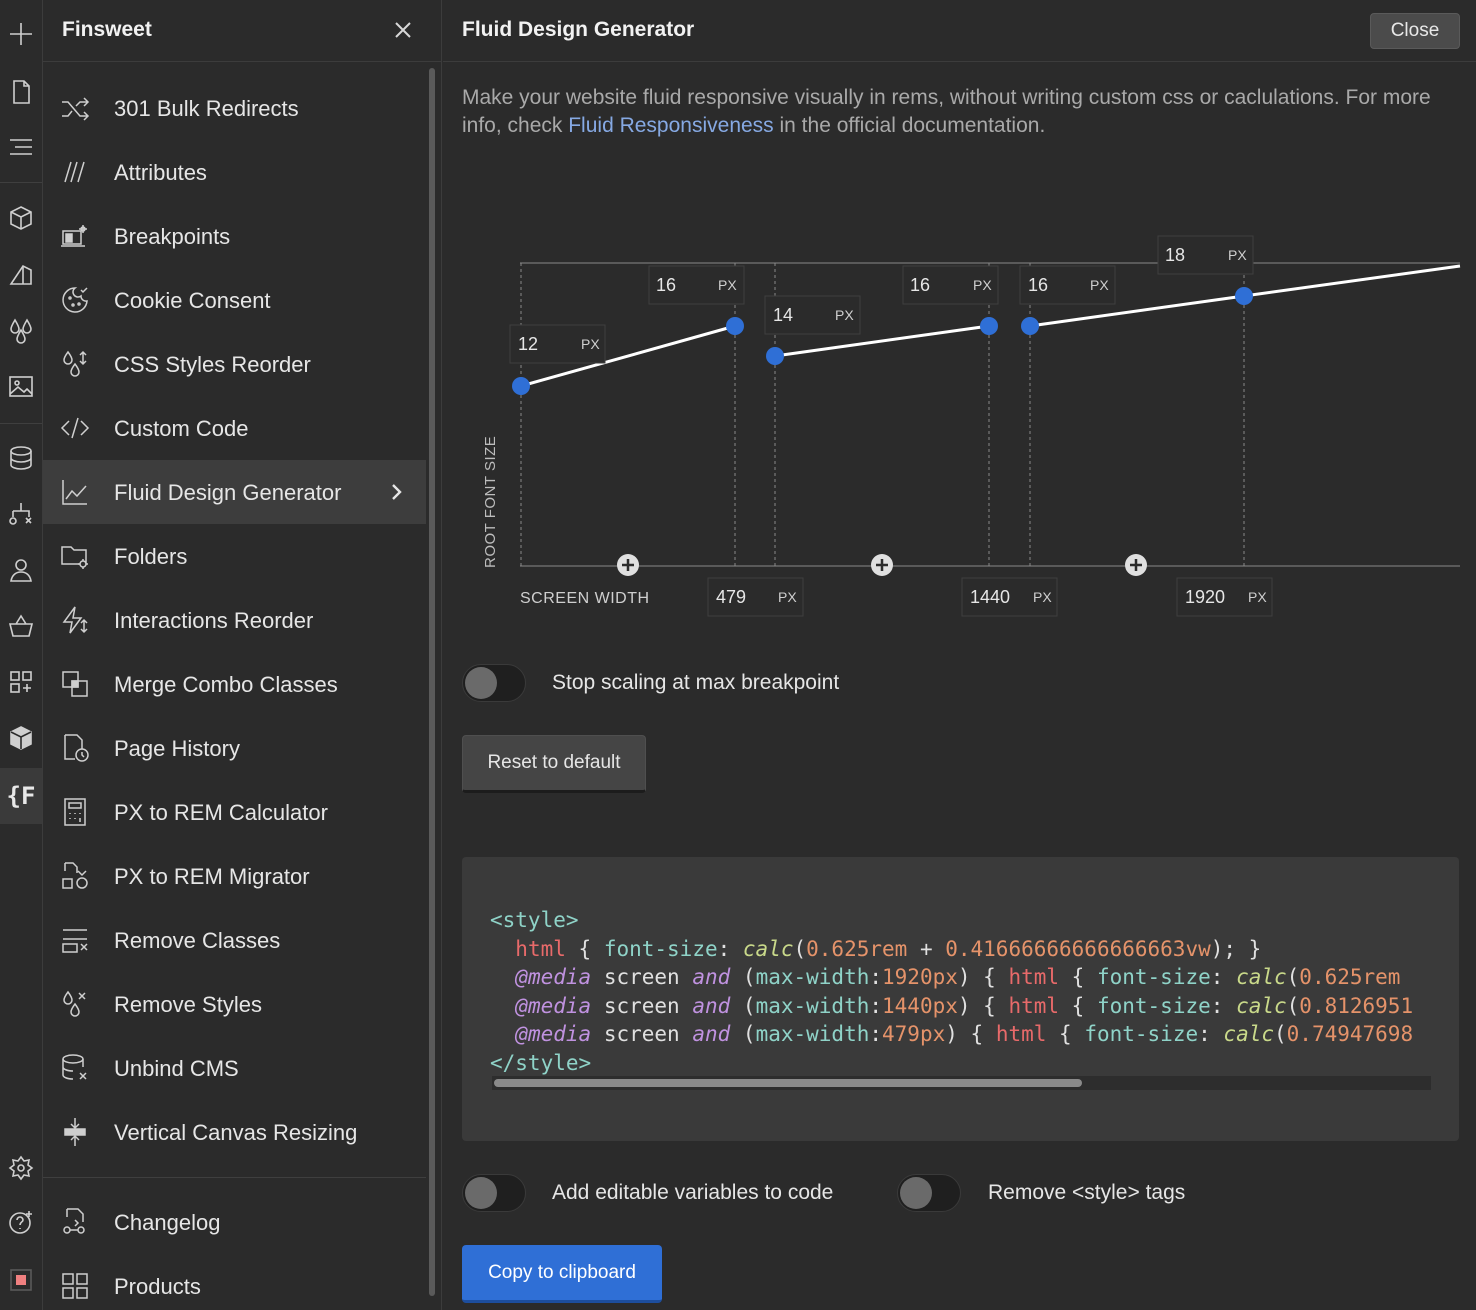  I want to click on menu-item-301-bulk-redirects: 301 Bulk Redirects, so click(234, 108).